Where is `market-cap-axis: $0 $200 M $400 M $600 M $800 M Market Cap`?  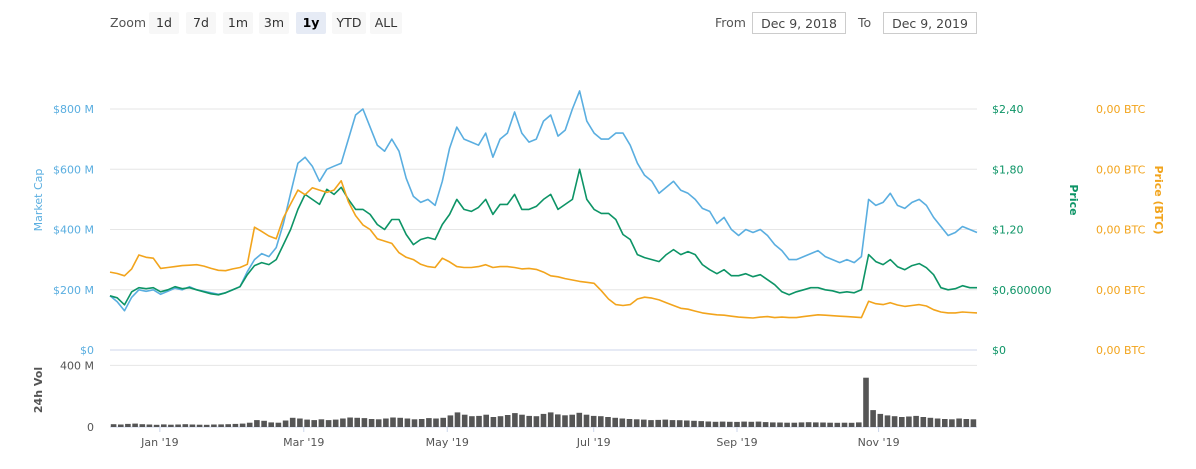
market-cap-axis: $0 $200 M $400 M $600 M $800 M Market Cap is located at coordinates (63, 230).